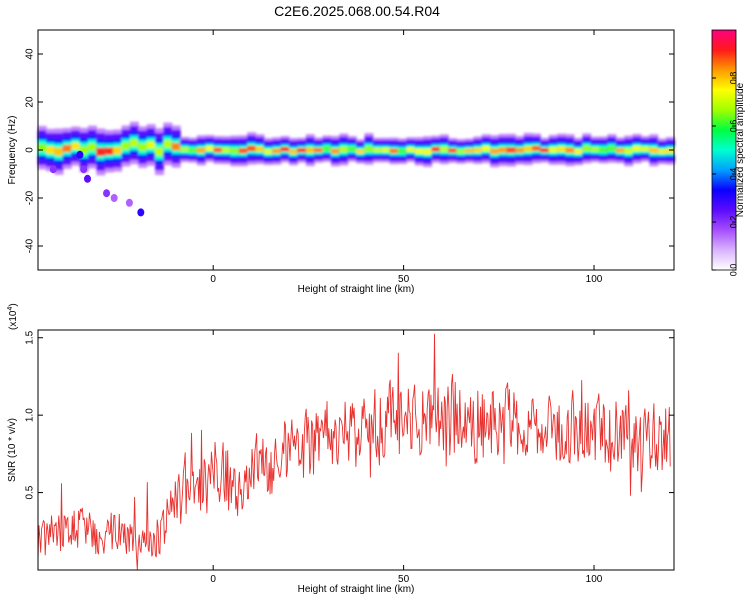 The height and width of the screenshot is (600, 750). I want to click on y-tick-label: 0, so click(30, 150).